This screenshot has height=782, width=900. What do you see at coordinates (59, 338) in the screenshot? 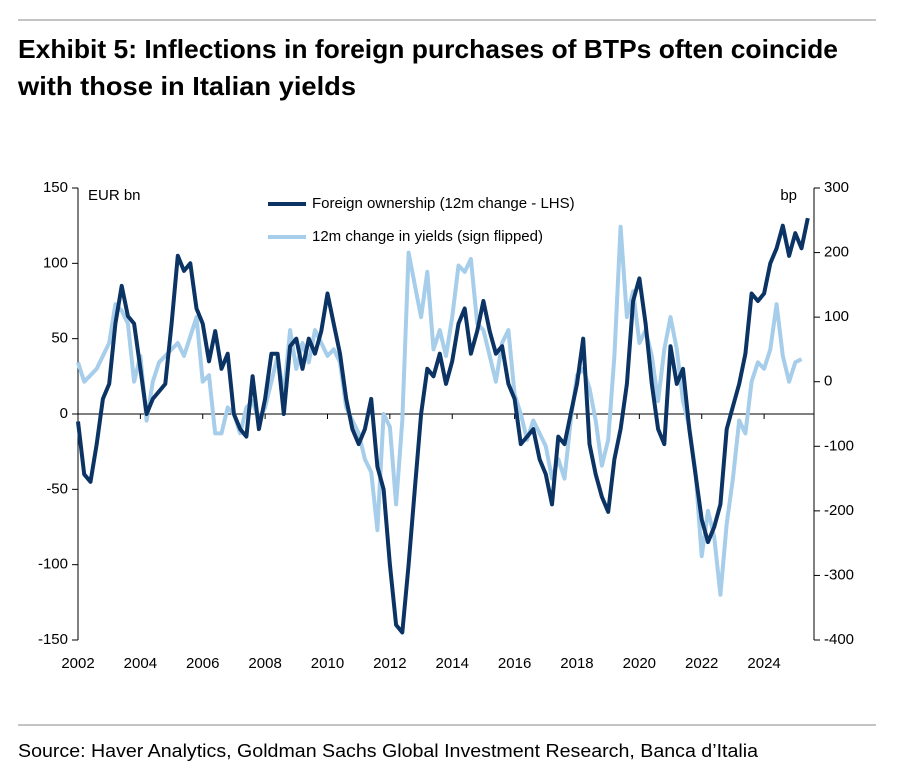
I see `y-tick-label: 50` at bounding box center [59, 338].